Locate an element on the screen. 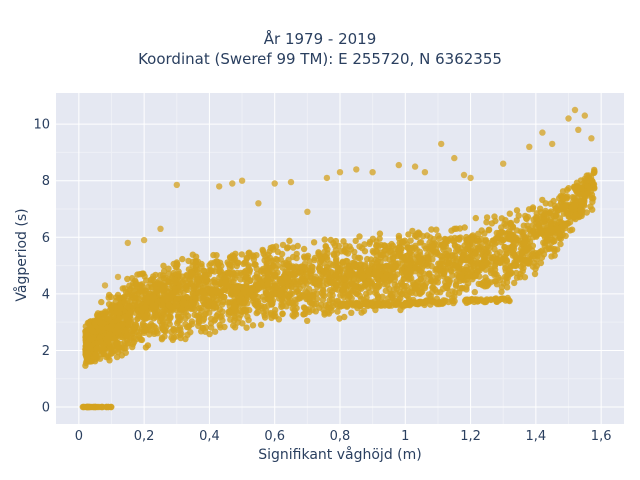 The image size is (640, 480). x-tick-label: 0,2 is located at coordinates (144, 436).